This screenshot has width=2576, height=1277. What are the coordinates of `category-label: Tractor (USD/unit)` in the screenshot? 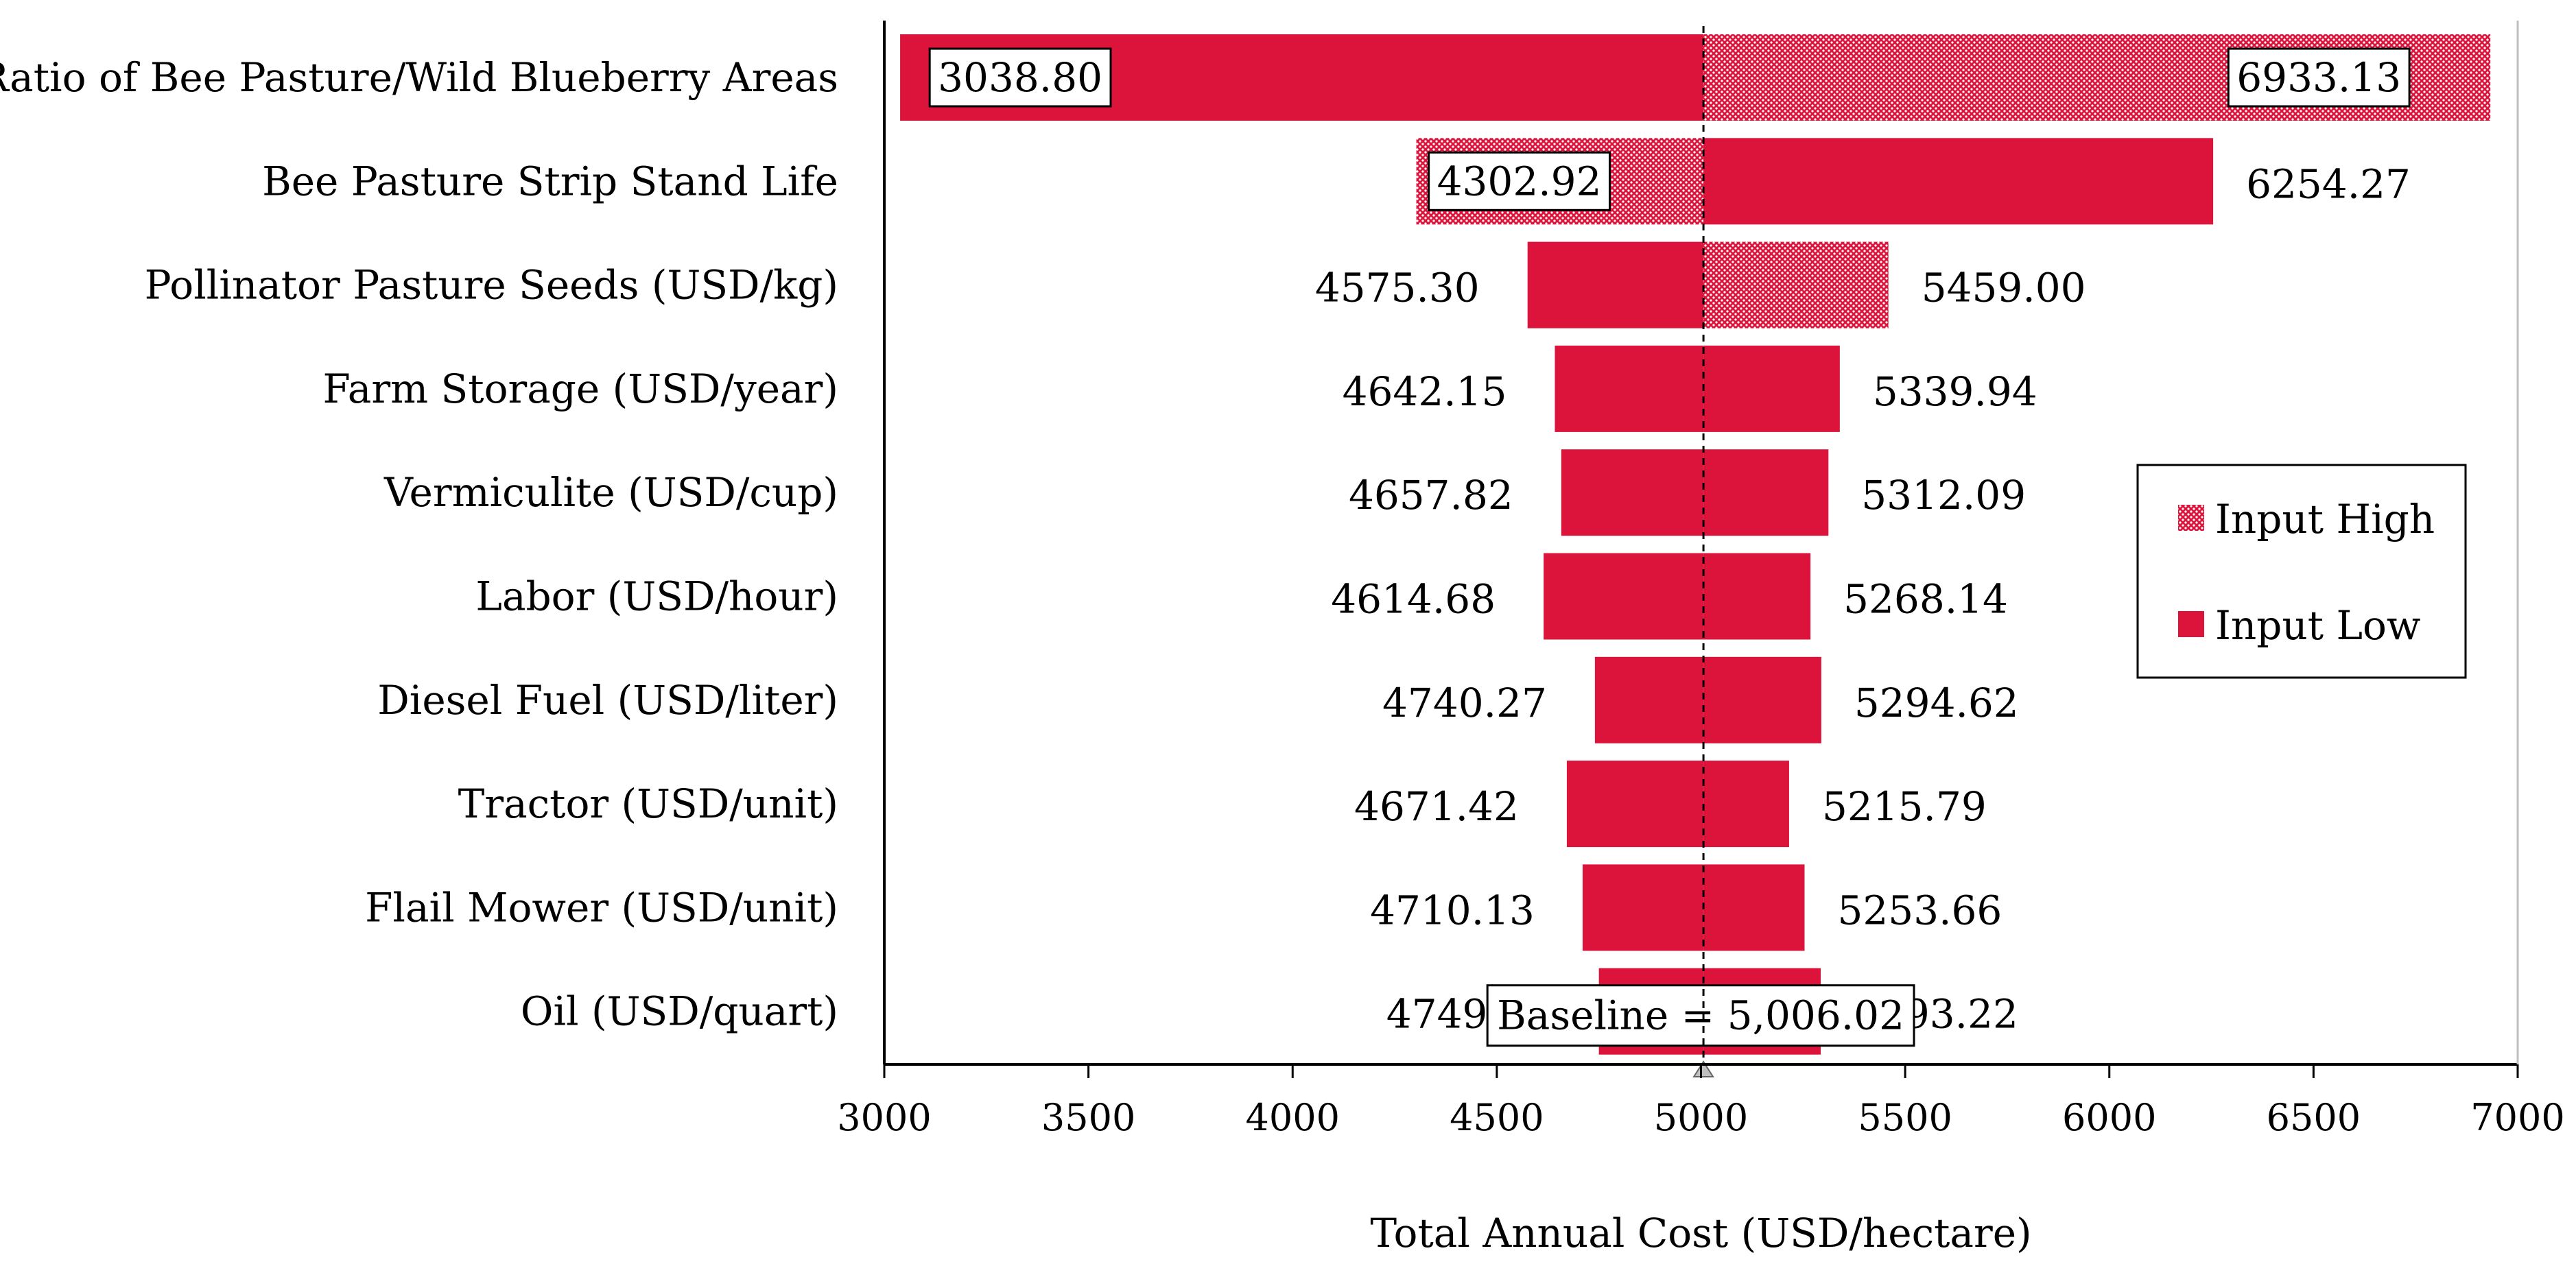 It's located at (648, 804).